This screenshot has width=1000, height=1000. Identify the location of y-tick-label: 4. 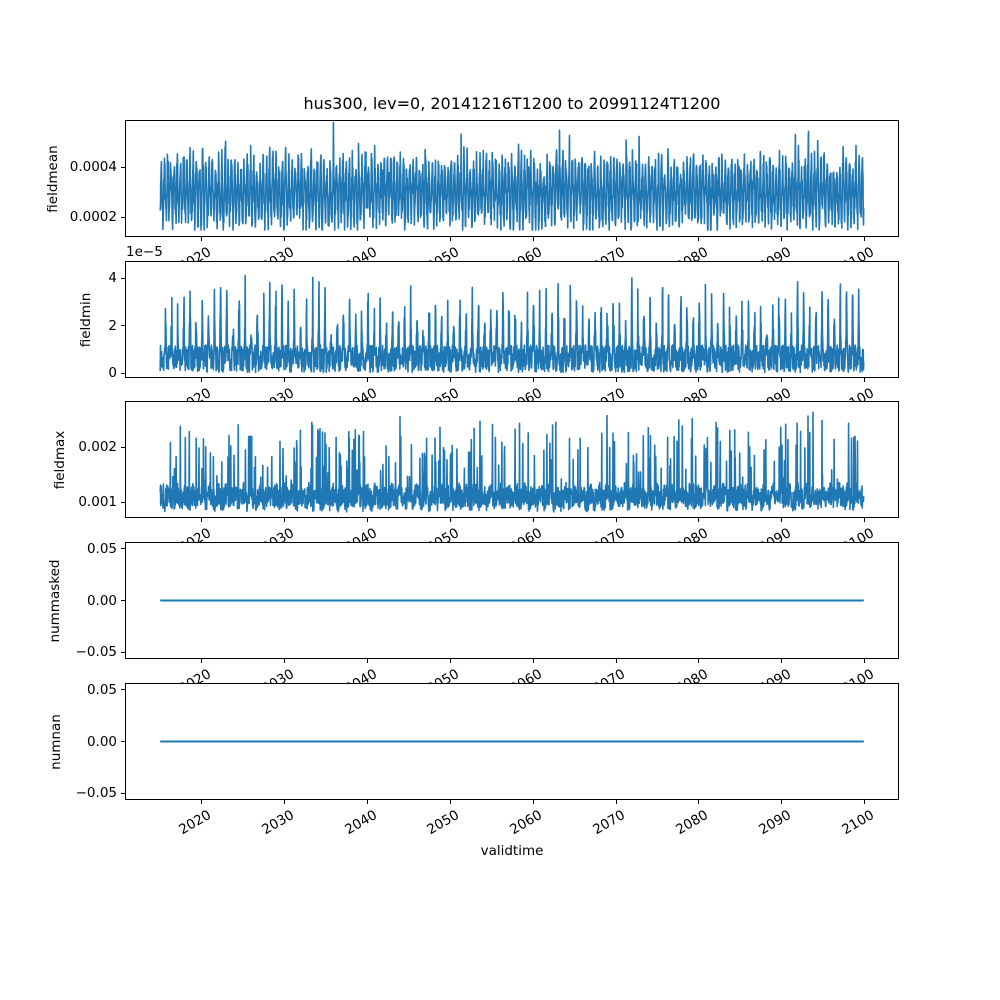
(112, 278).